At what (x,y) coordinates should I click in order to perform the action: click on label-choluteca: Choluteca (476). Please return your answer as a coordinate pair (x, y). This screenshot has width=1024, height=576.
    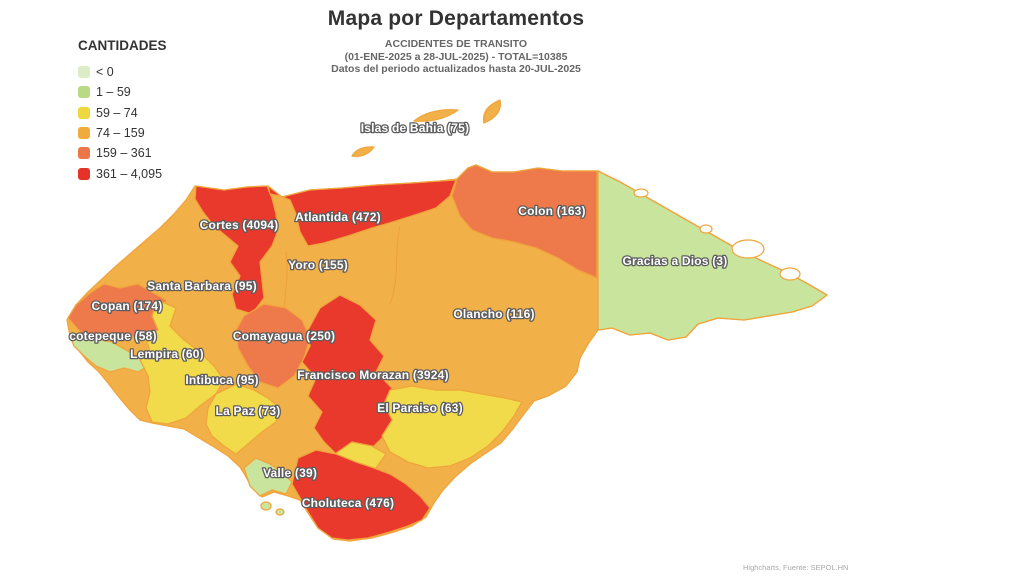
    Looking at the image, I should click on (348, 503).